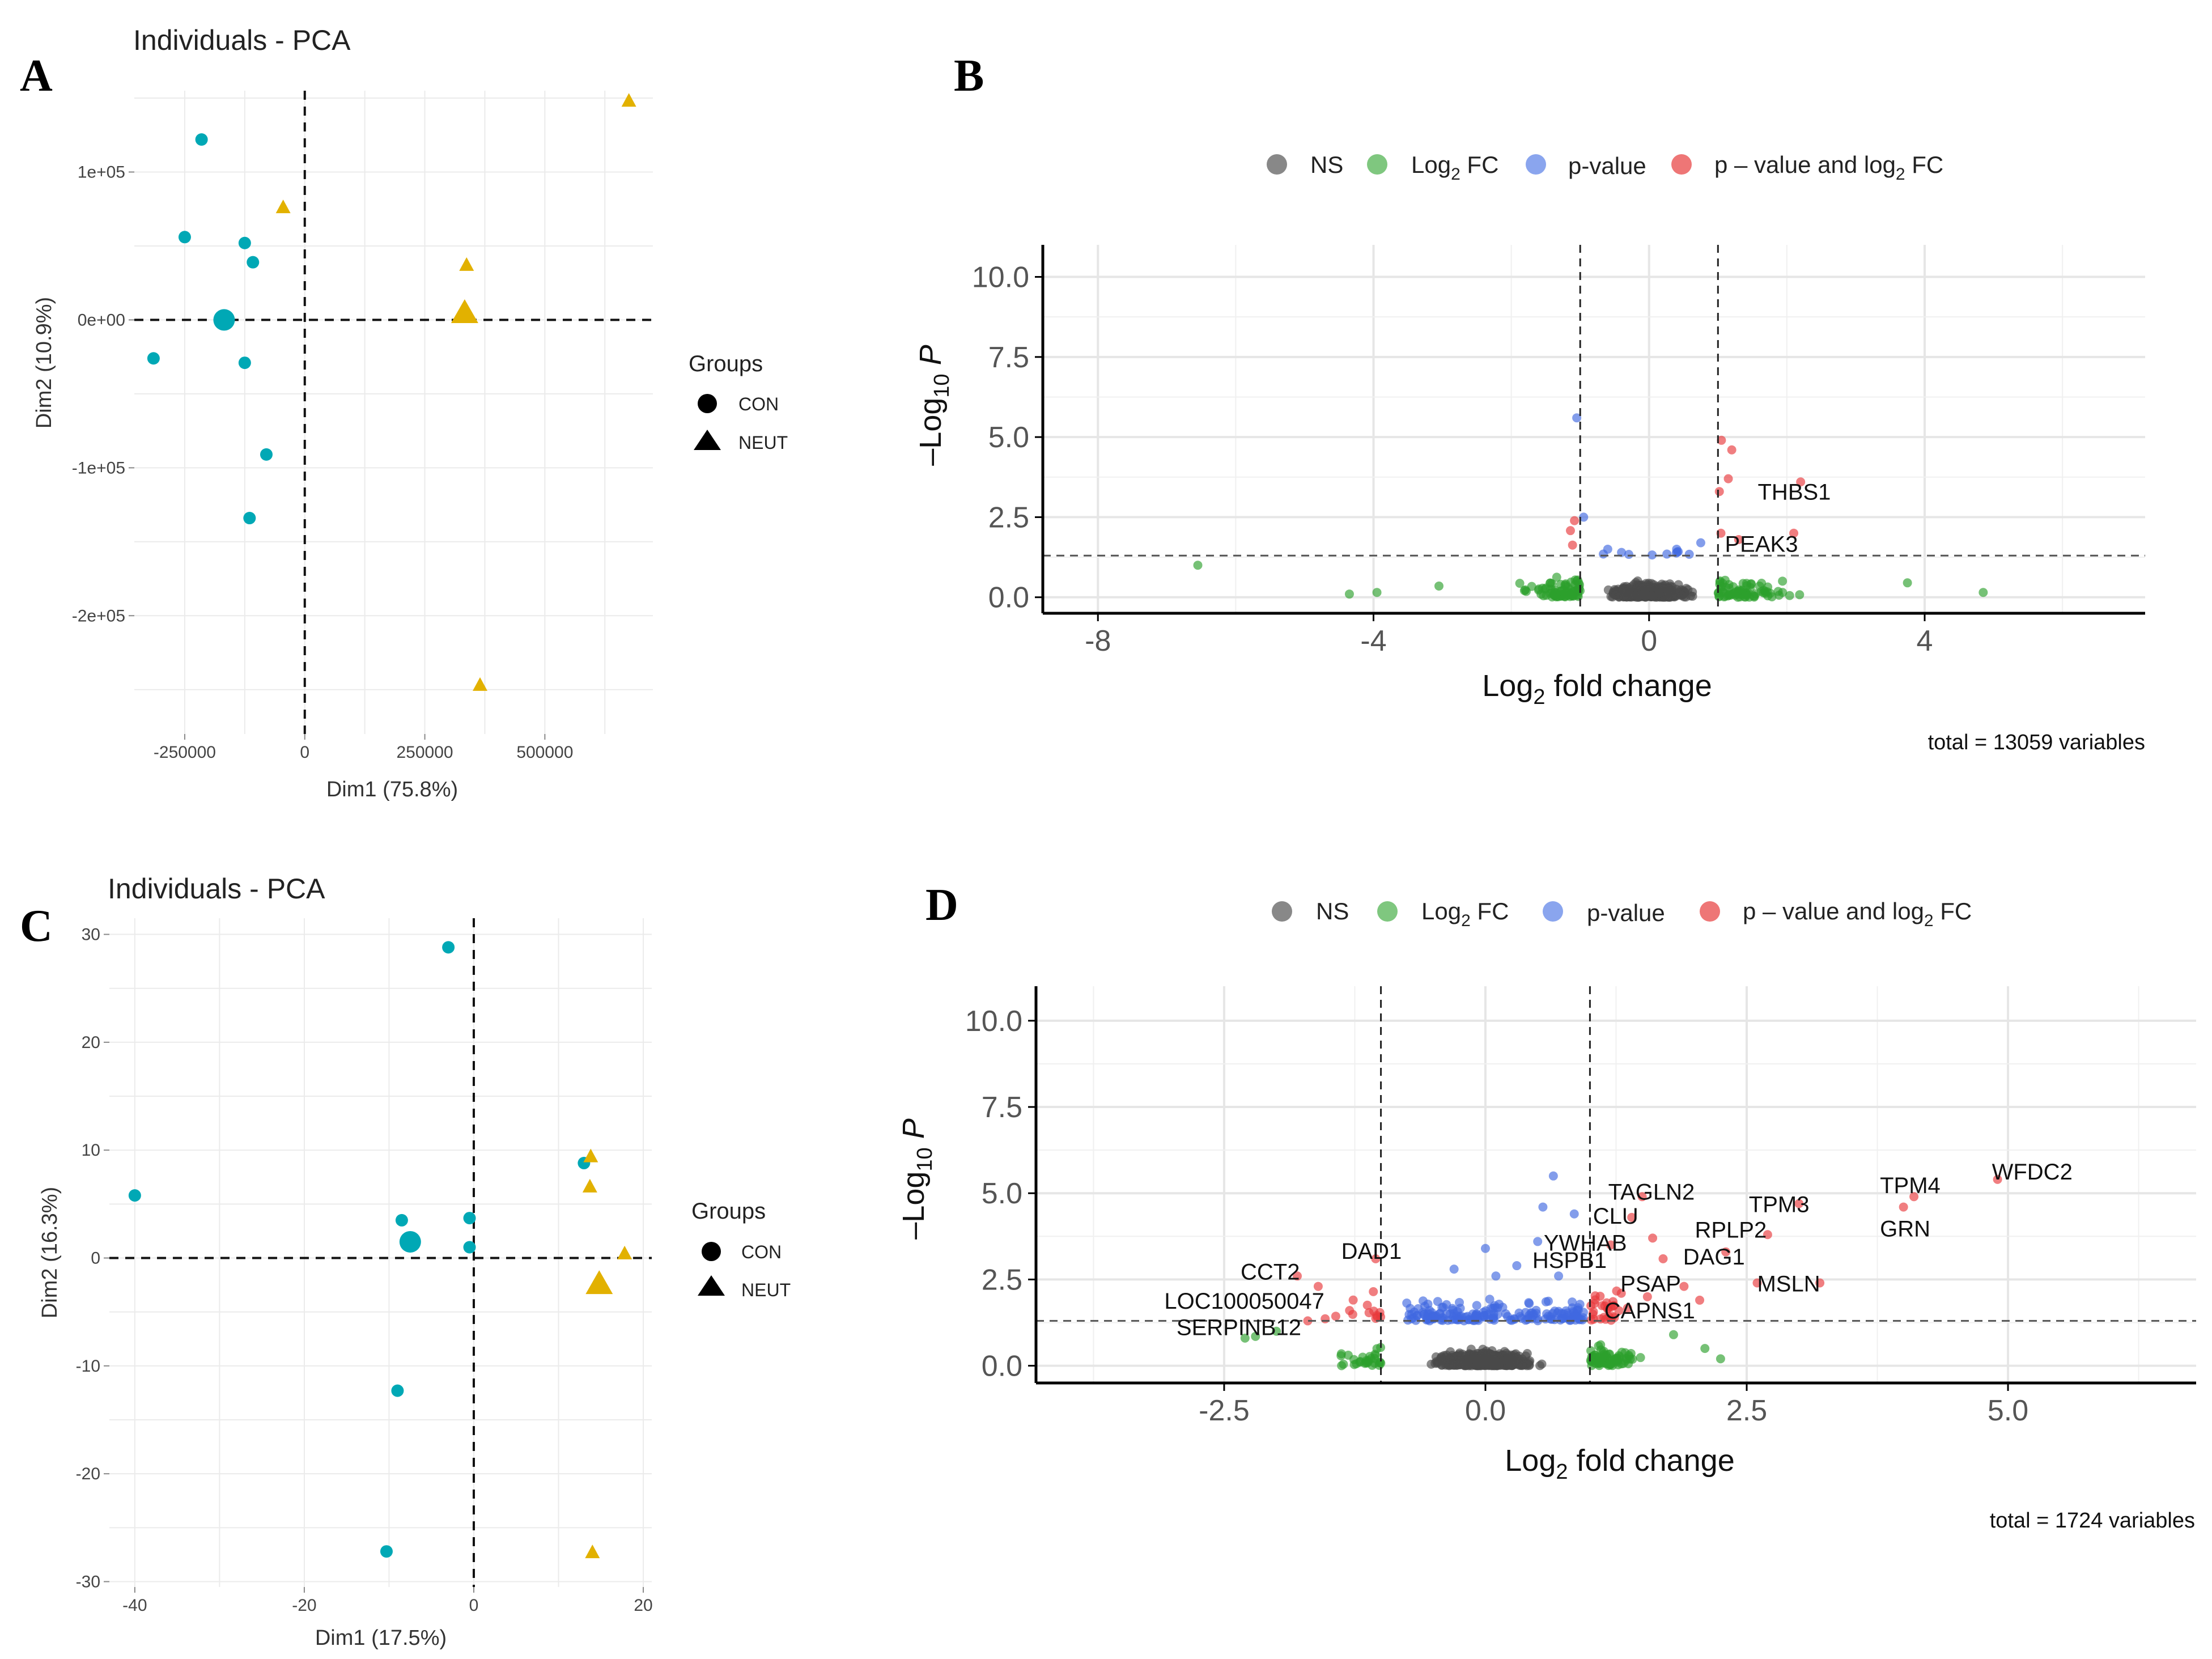 The image size is (2212, 1659). Describe the element at coordinates (464, 311) in the screenshot. I see `a-neut-centroid` at that location.